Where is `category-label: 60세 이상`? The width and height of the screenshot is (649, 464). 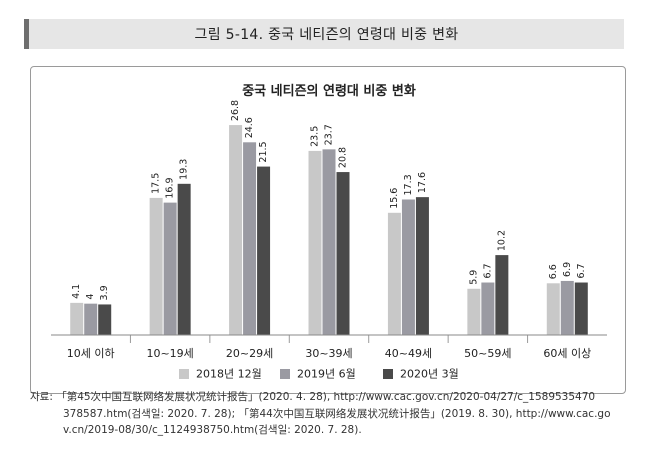
category-label: 60세 이상 is located at coordinates (567, 353).